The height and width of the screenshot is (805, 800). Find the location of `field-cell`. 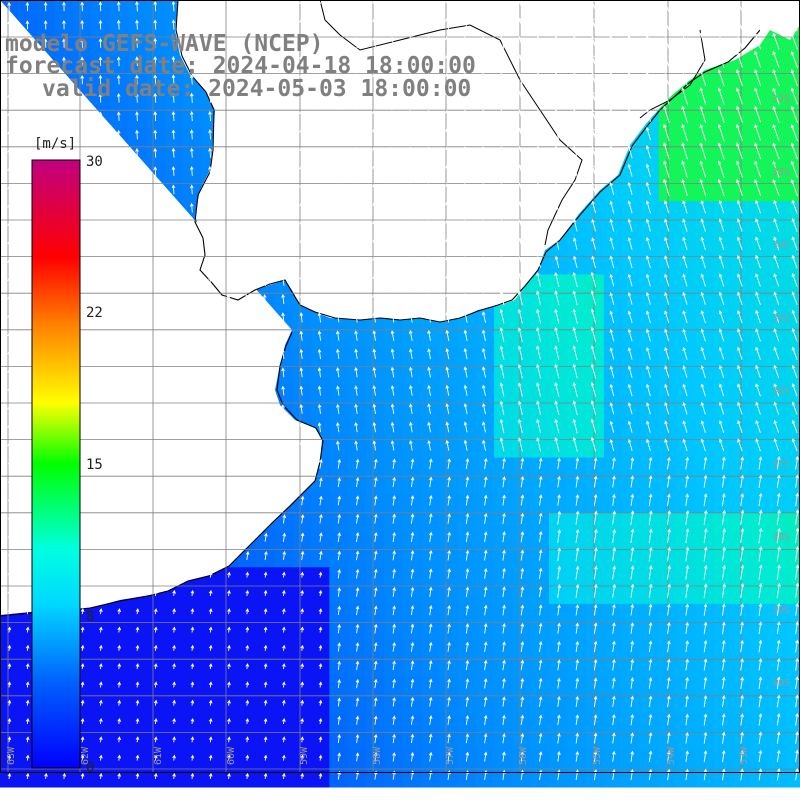

field-cell is located at coordinates (793, 449).